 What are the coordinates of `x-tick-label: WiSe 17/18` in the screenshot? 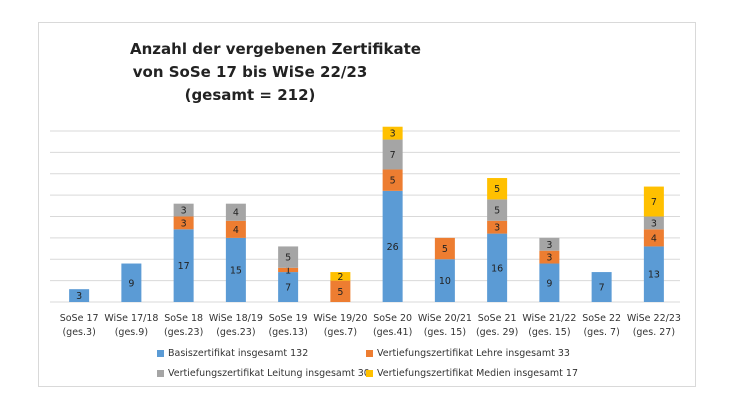 It's located at (131, 318).